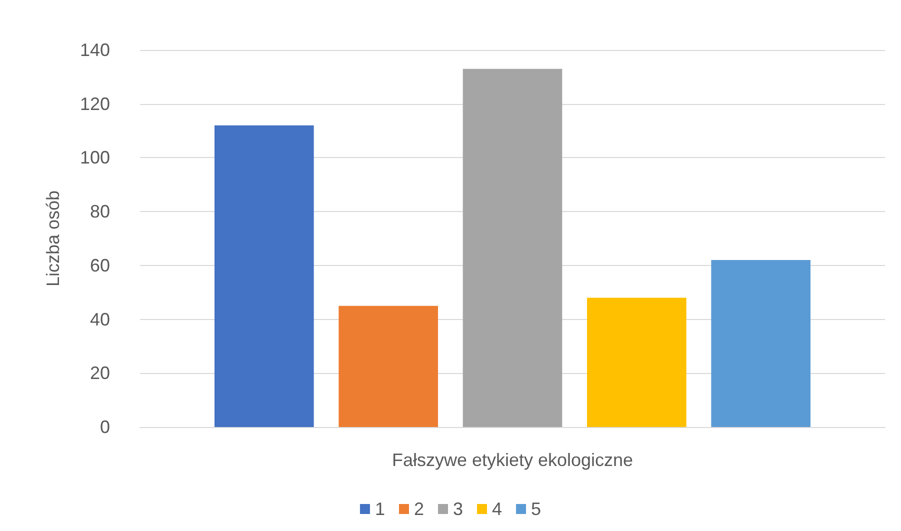  What do you see at coordinates (513, 460) in the screenshot?
I see `x-tick-label: Fałszywe etykiety ekologiczne` at bounding box center [513, 460].